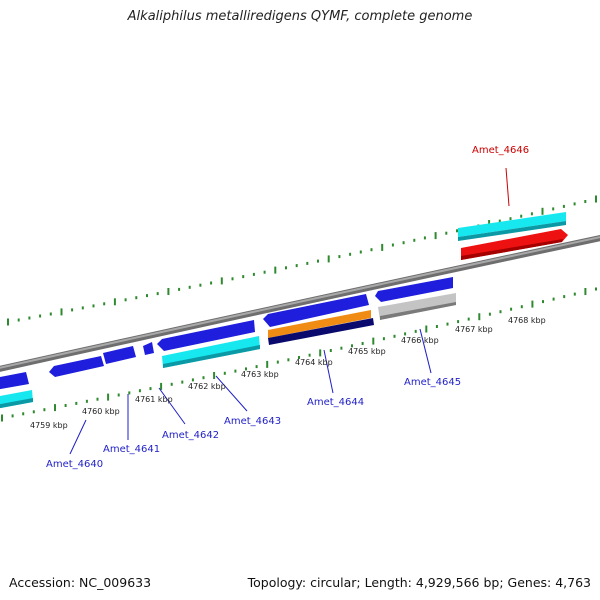  I want to click on kbp-label: 4761 kbp, so click(154, 399).